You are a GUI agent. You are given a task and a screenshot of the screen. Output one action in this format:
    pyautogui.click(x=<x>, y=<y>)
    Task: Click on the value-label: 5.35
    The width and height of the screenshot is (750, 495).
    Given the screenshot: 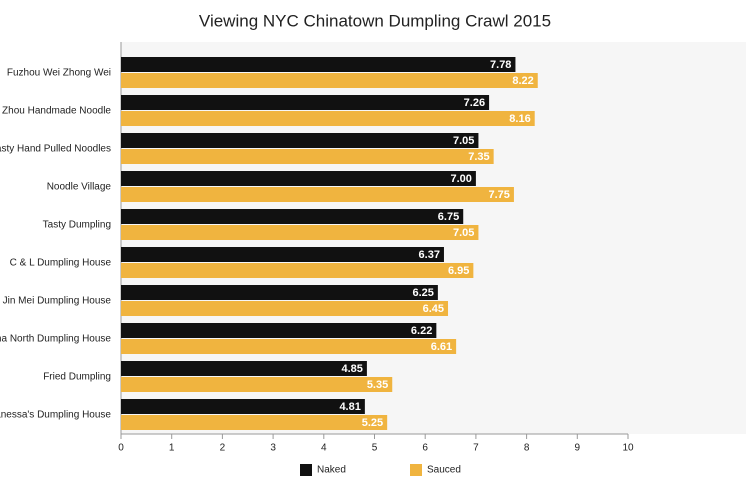 What is the action you would take?
    pyautogui.click(x=377, y=385)
    